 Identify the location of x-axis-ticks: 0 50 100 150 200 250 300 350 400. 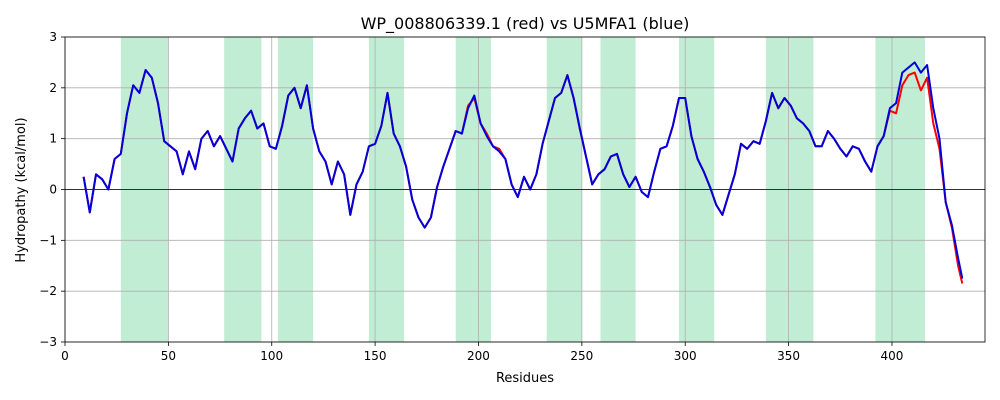
(482, 352).